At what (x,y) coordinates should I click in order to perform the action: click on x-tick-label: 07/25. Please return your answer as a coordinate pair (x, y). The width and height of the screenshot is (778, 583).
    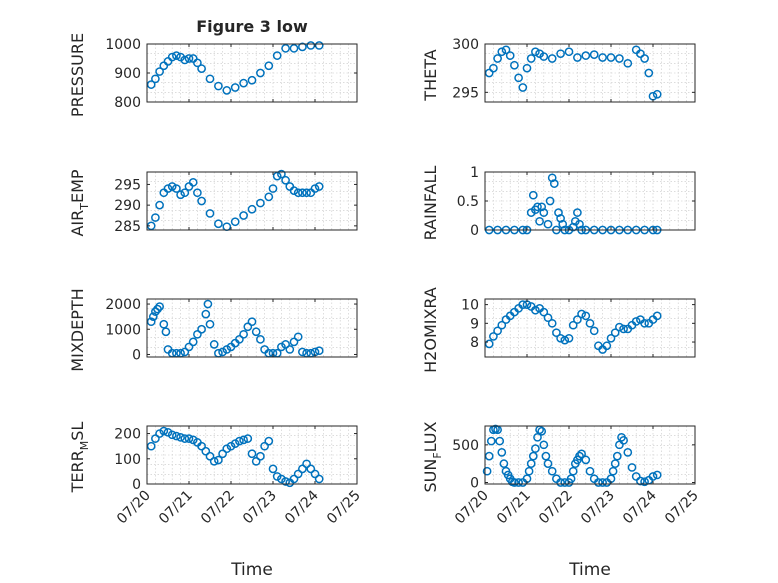
    Looking at the image, I should click on (344, 508).